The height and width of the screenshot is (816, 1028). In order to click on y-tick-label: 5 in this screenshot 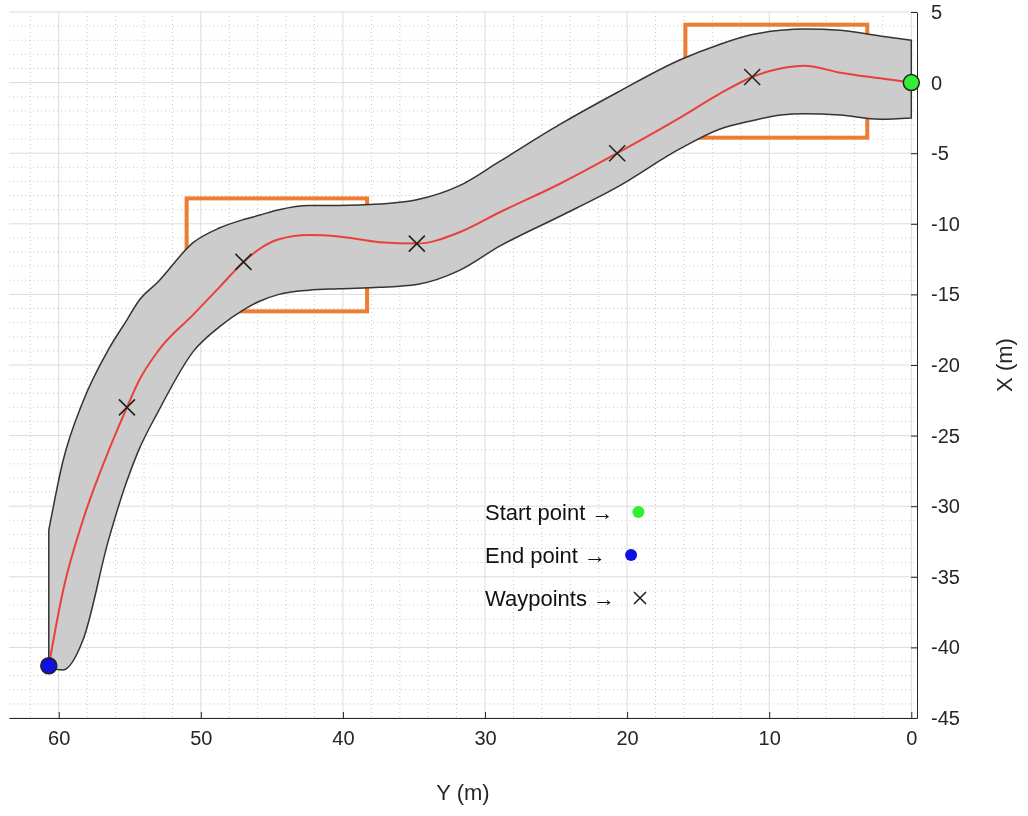, I will do `click(937, 11)`.